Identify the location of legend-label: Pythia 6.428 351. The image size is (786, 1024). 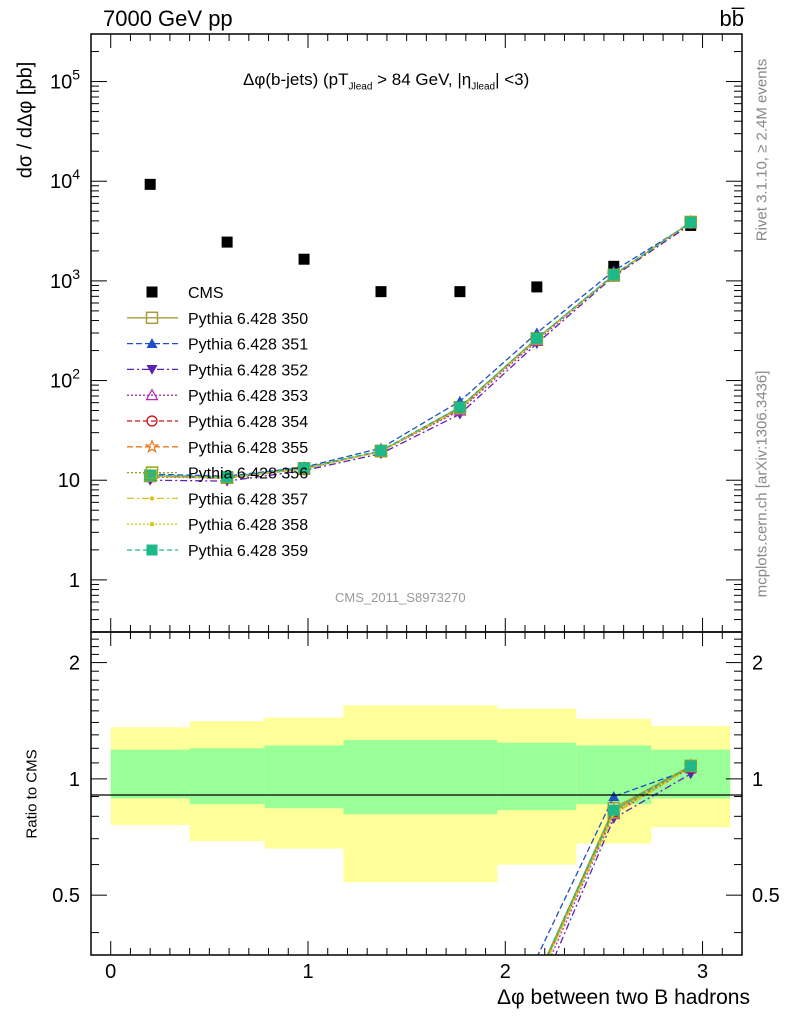
(248, 345).